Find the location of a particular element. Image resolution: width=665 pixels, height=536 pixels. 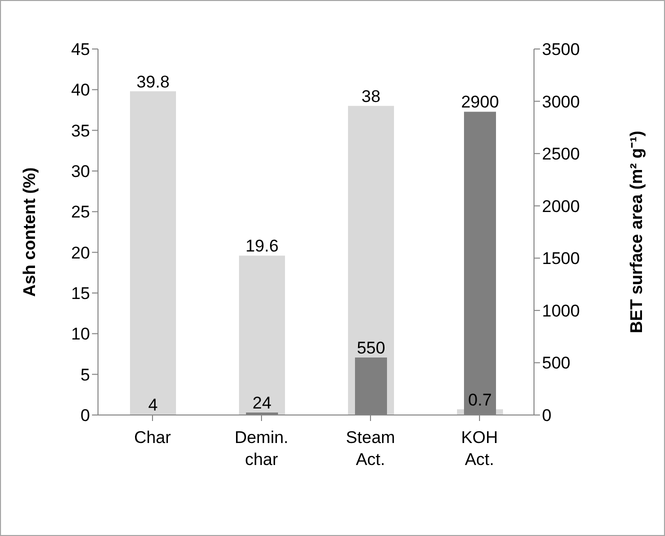

data-label: 24 is located at coordinates (262, 402).